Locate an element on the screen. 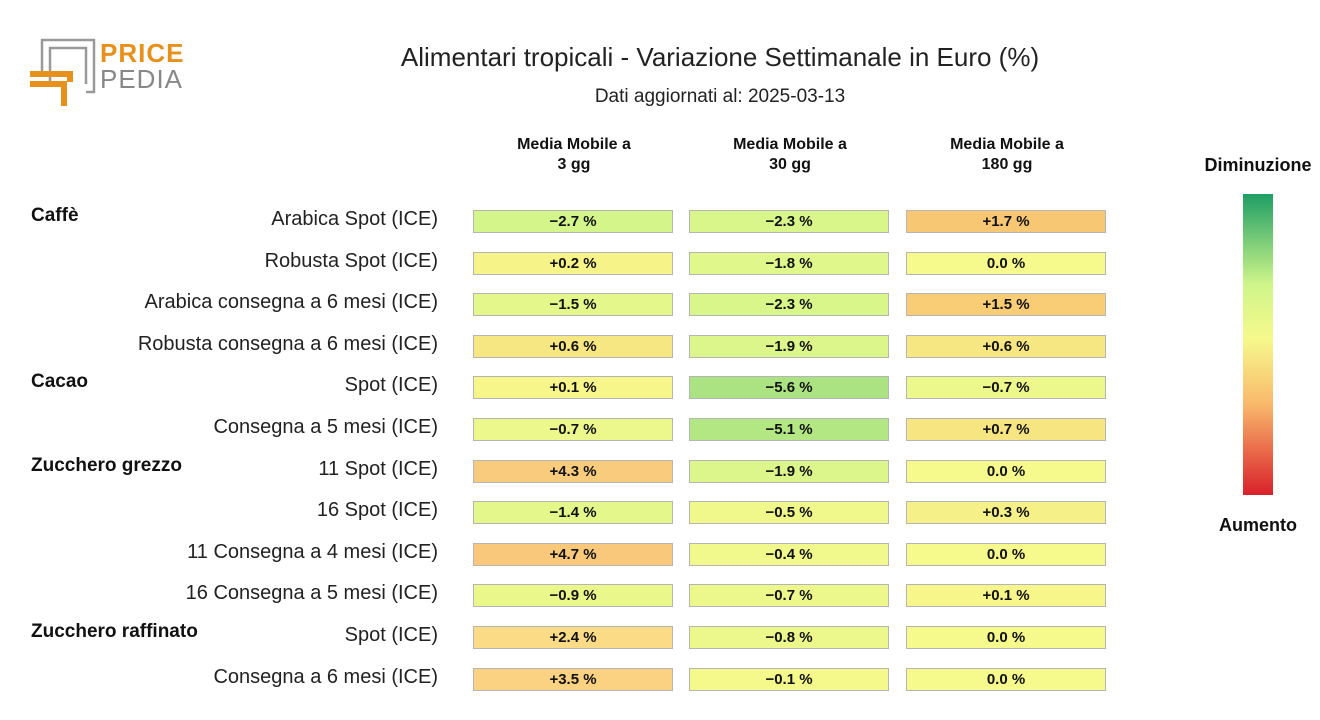 The image size is (1320, 720). row-label: 11 Spot (ICE) is located at coordinates (378, 468).